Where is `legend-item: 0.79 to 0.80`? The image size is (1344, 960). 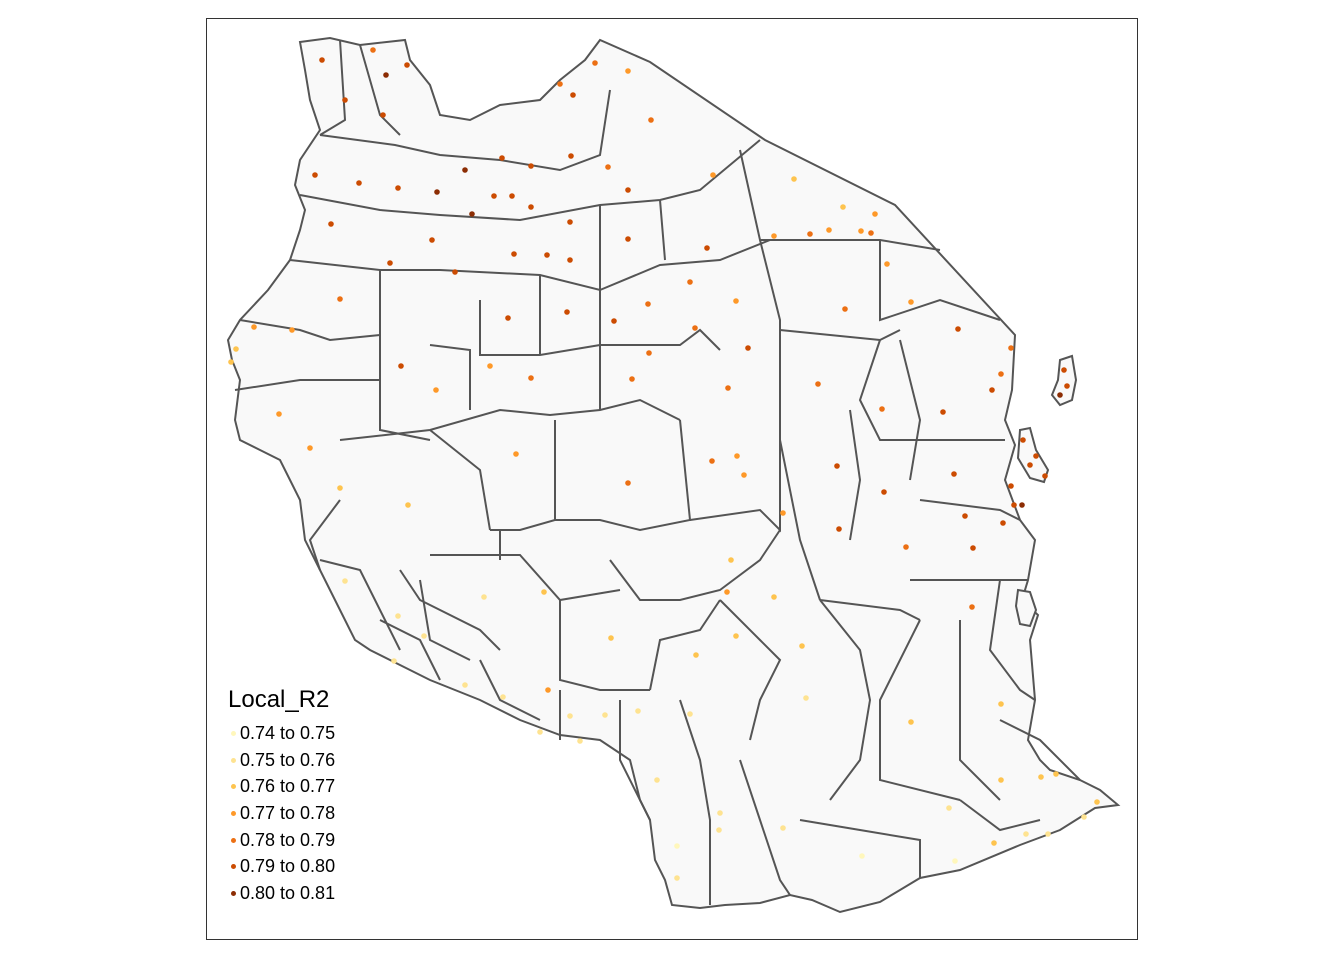
legend-item: 0.79 to 0.80 is located at coordinates (281, 866).